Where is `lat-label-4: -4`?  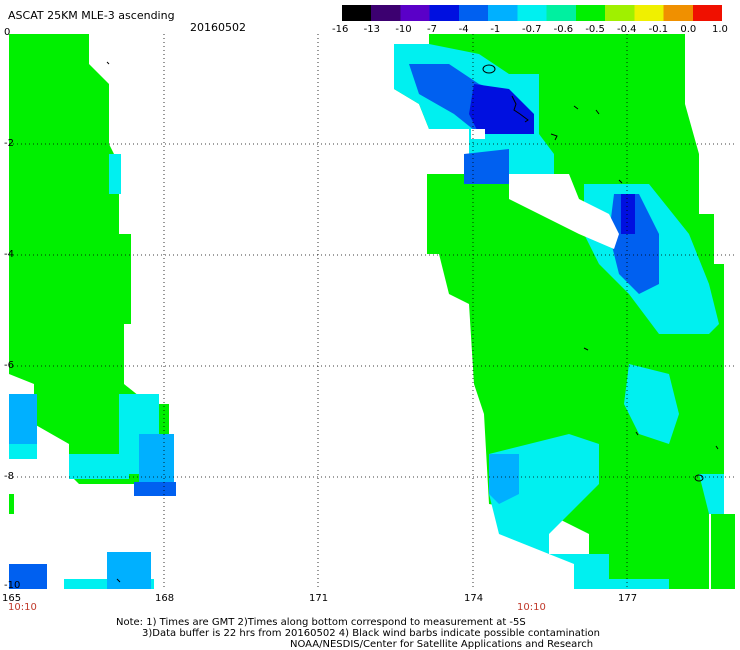
lat-label-4: -4 is located at coordinates (9, 254).